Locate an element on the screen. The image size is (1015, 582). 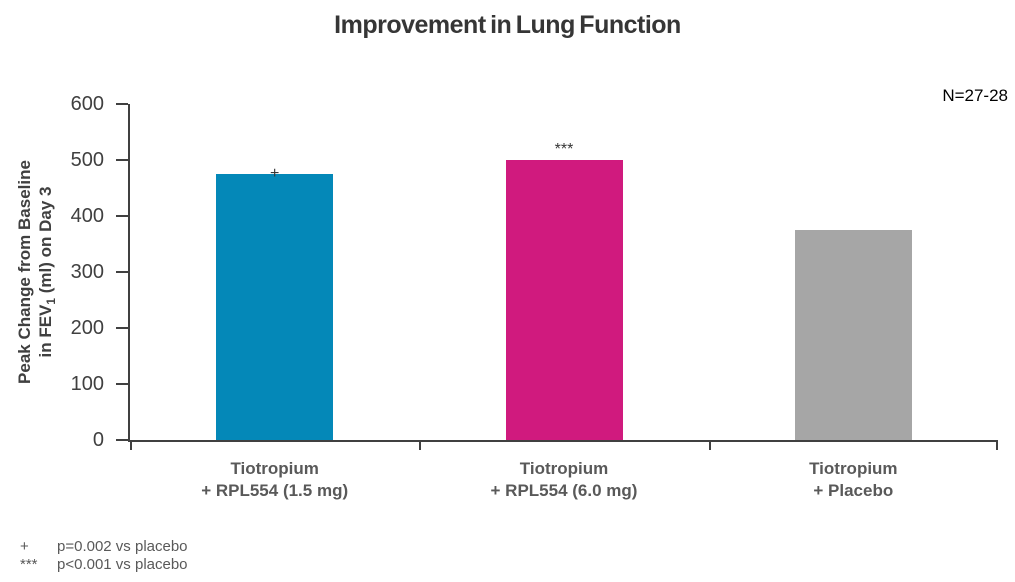
x-category-label: Tiotropium + RPL554 (6.0 mg) is located at coordinates (564, 479).